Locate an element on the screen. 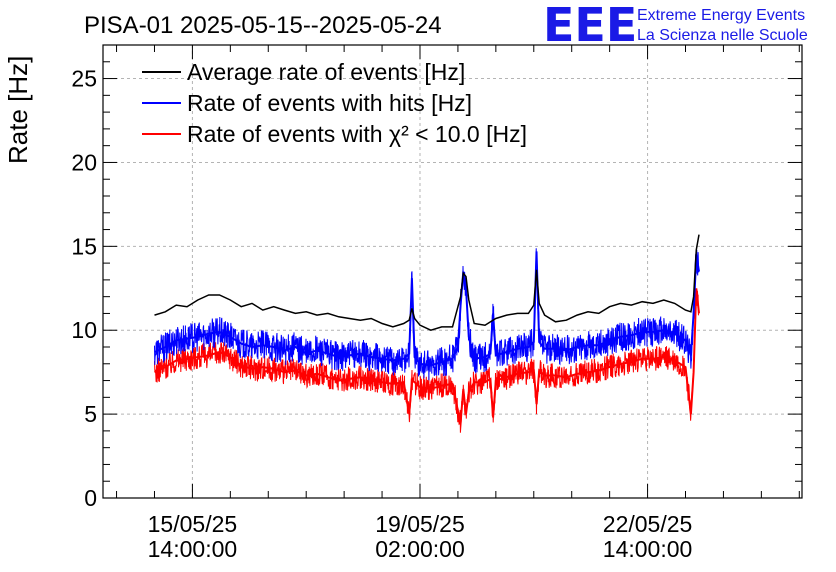 The width and height of the screenshot is (836, 572). y-tick-label: 20 is located at coordinates (84, 162).